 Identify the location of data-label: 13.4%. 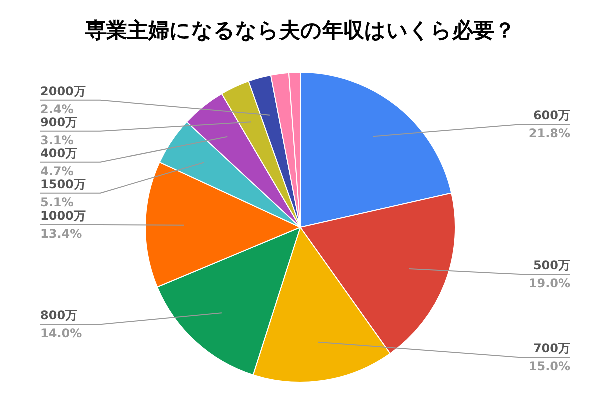
(61, 234).